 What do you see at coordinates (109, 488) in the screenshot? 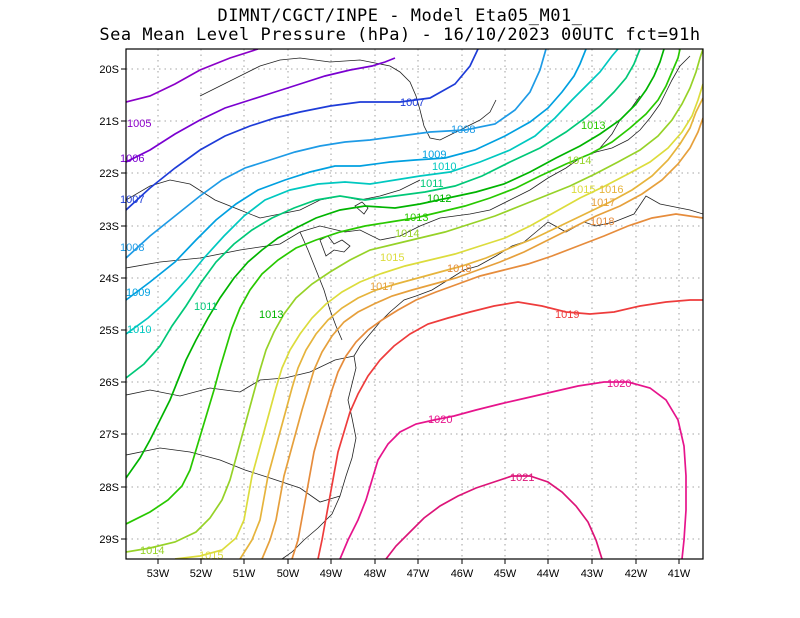
I see `lat-label: 28S` at bounding box center [109, 488].